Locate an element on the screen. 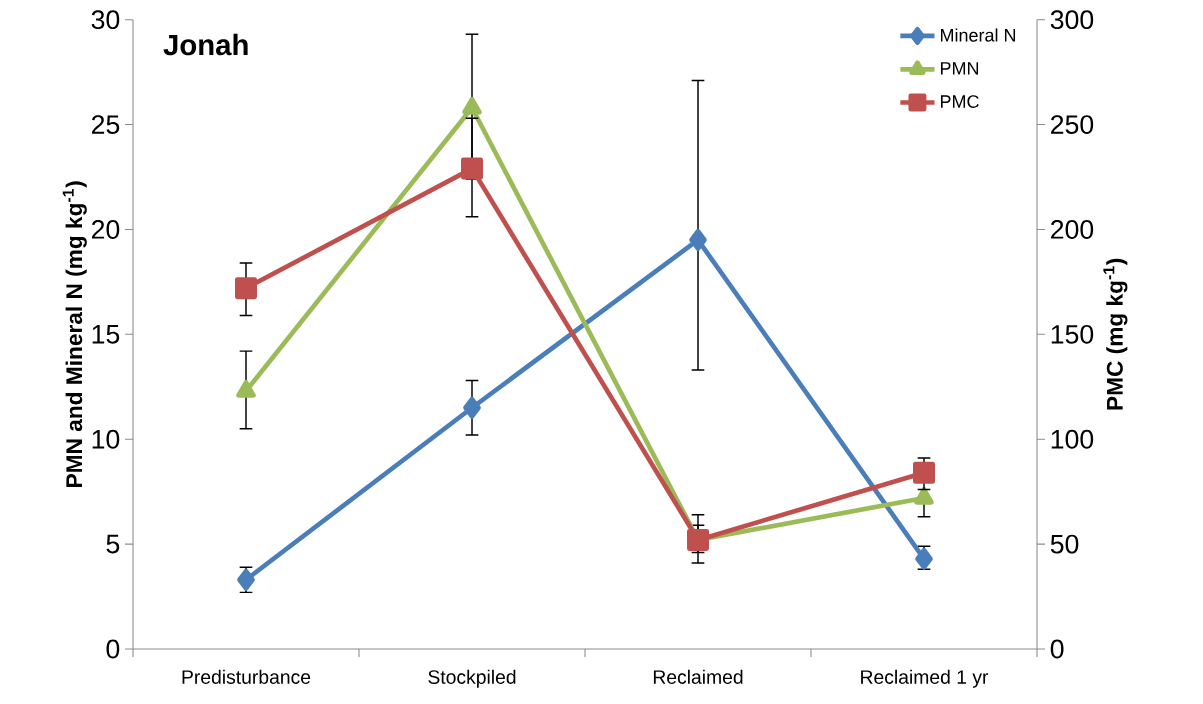 The height and width of the screenshot is (704, 1203). y2-tick-label: 50 is located at coordinates (1064, 544).